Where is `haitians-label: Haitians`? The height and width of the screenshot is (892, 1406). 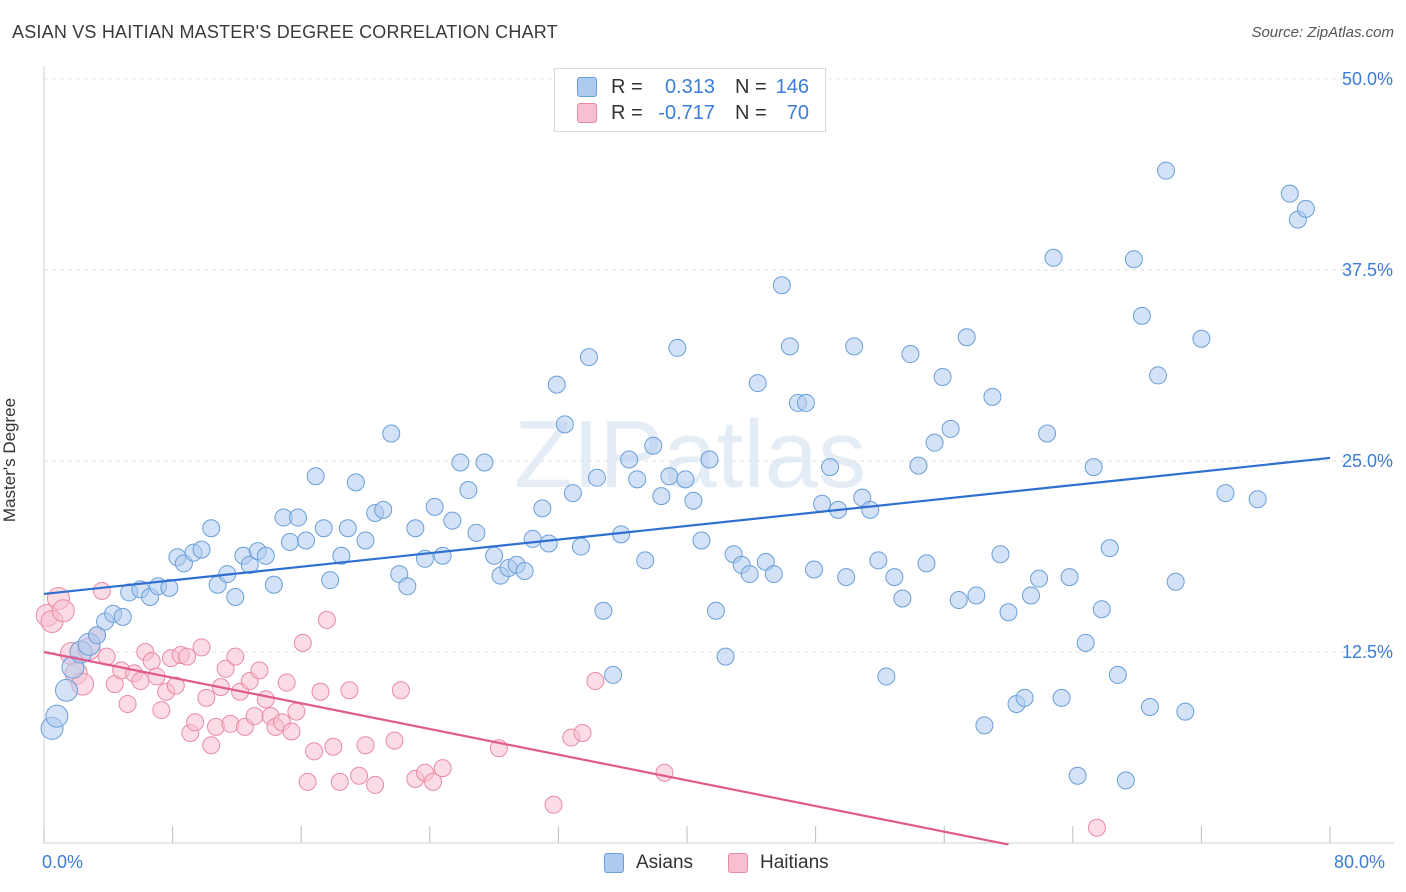 haitians-label: Haitians is located at coordinates (794, 862).